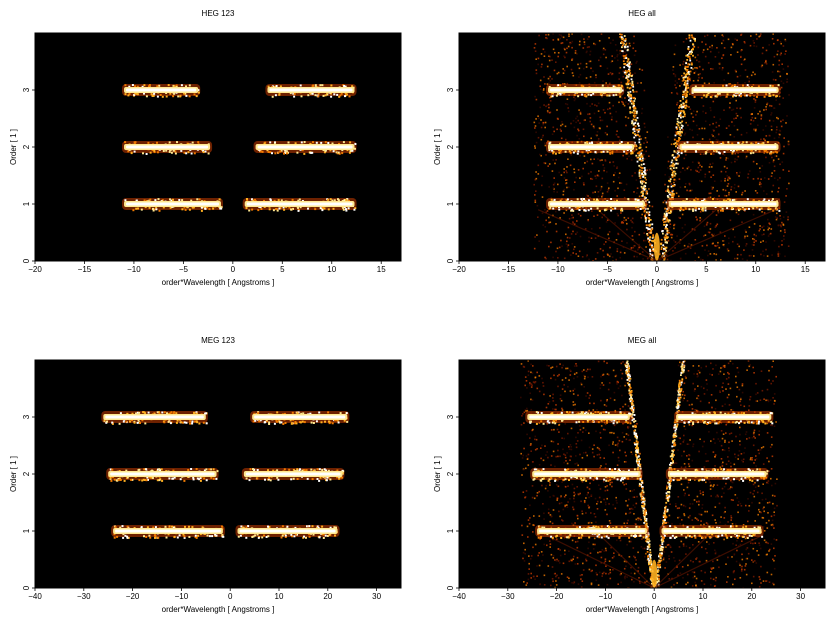 This screenshot has height=627, width=836. I want to click on zero-order-wedge, so click(657, 147).